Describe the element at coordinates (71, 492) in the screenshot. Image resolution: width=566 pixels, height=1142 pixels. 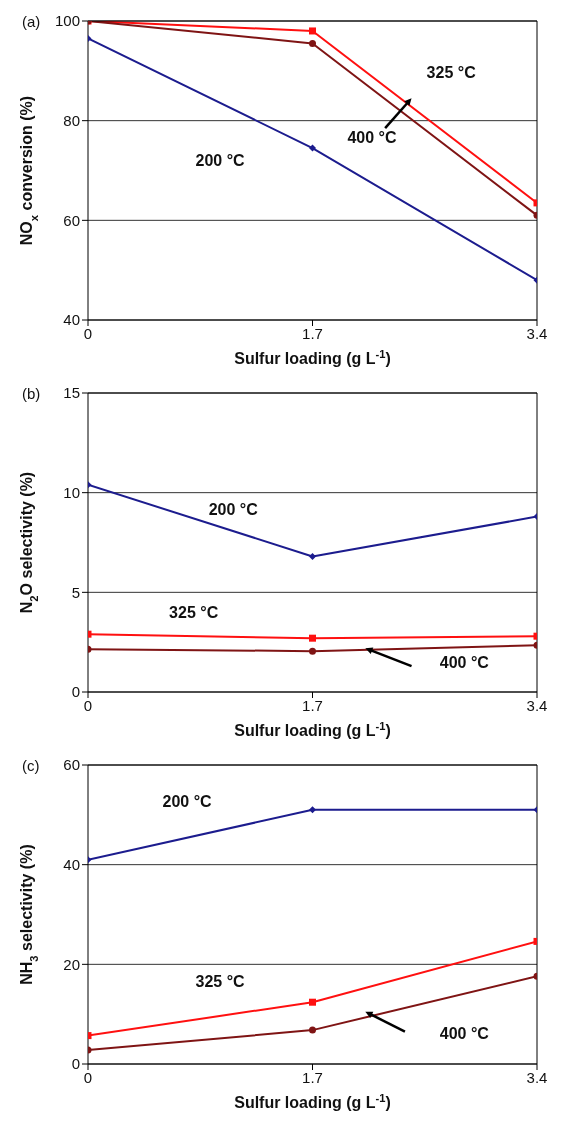
I see `y-tick-label: 10` at that location.